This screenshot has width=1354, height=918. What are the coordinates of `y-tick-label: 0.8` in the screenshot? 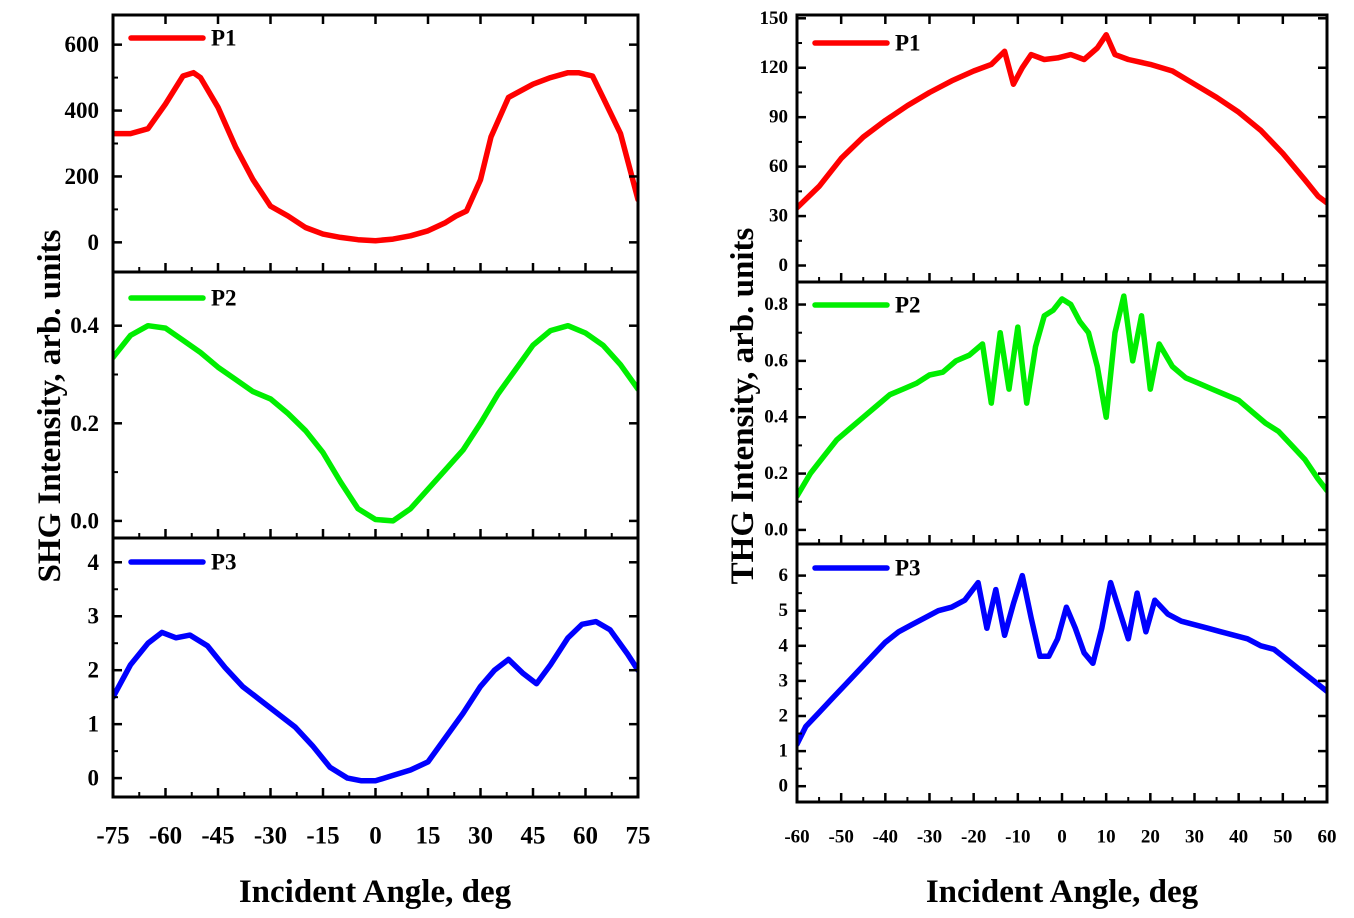 It's located at (776, 304).